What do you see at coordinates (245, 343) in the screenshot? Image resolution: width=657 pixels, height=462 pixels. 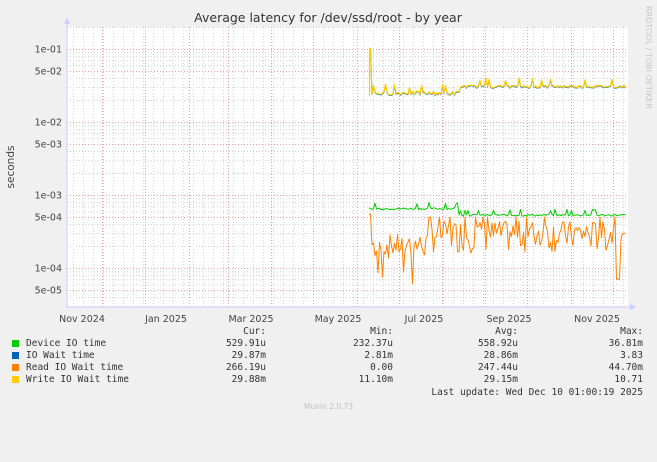 I see `legend-cur: 529.91u` at bounding box center [245, 343].